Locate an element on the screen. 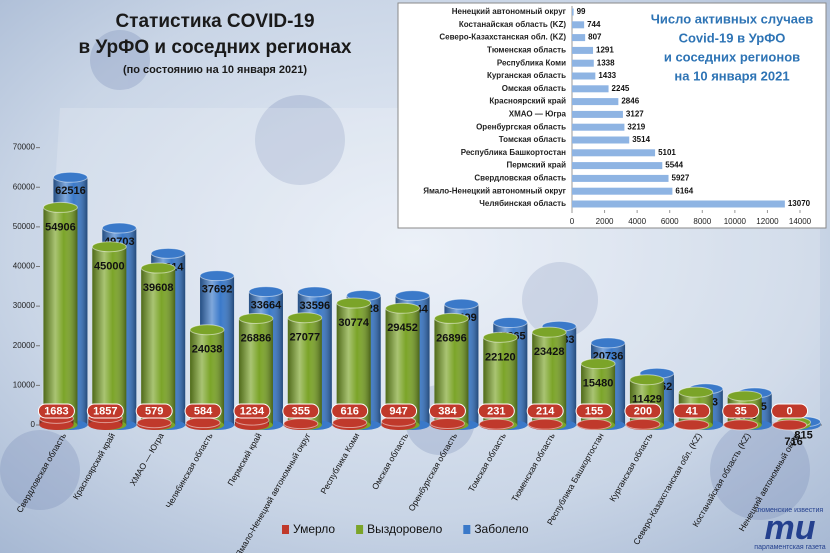 The image size is (830, 553). value-label: 5927 is located at coordinates (681, 178).